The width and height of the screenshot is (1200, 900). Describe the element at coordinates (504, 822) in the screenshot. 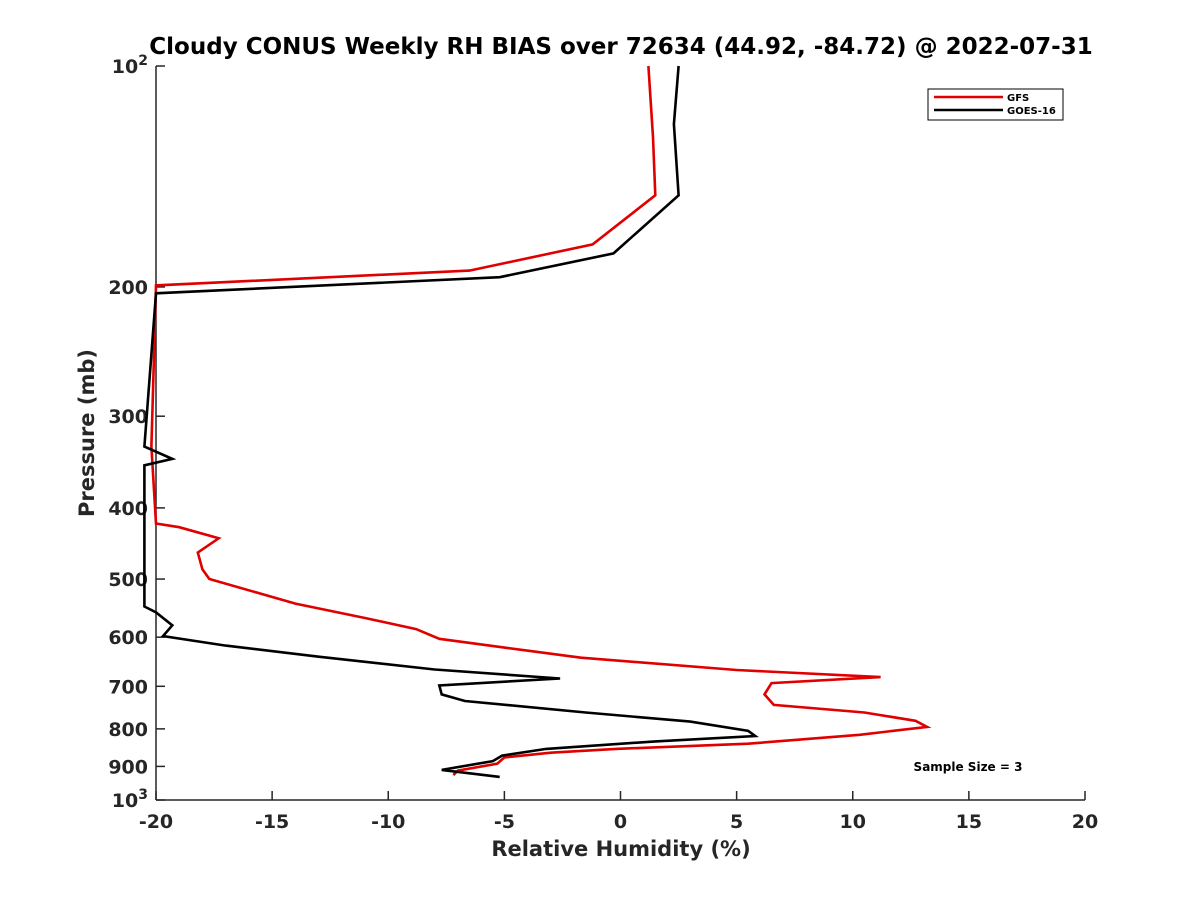

I see `x-tick-label: -5` at that location.